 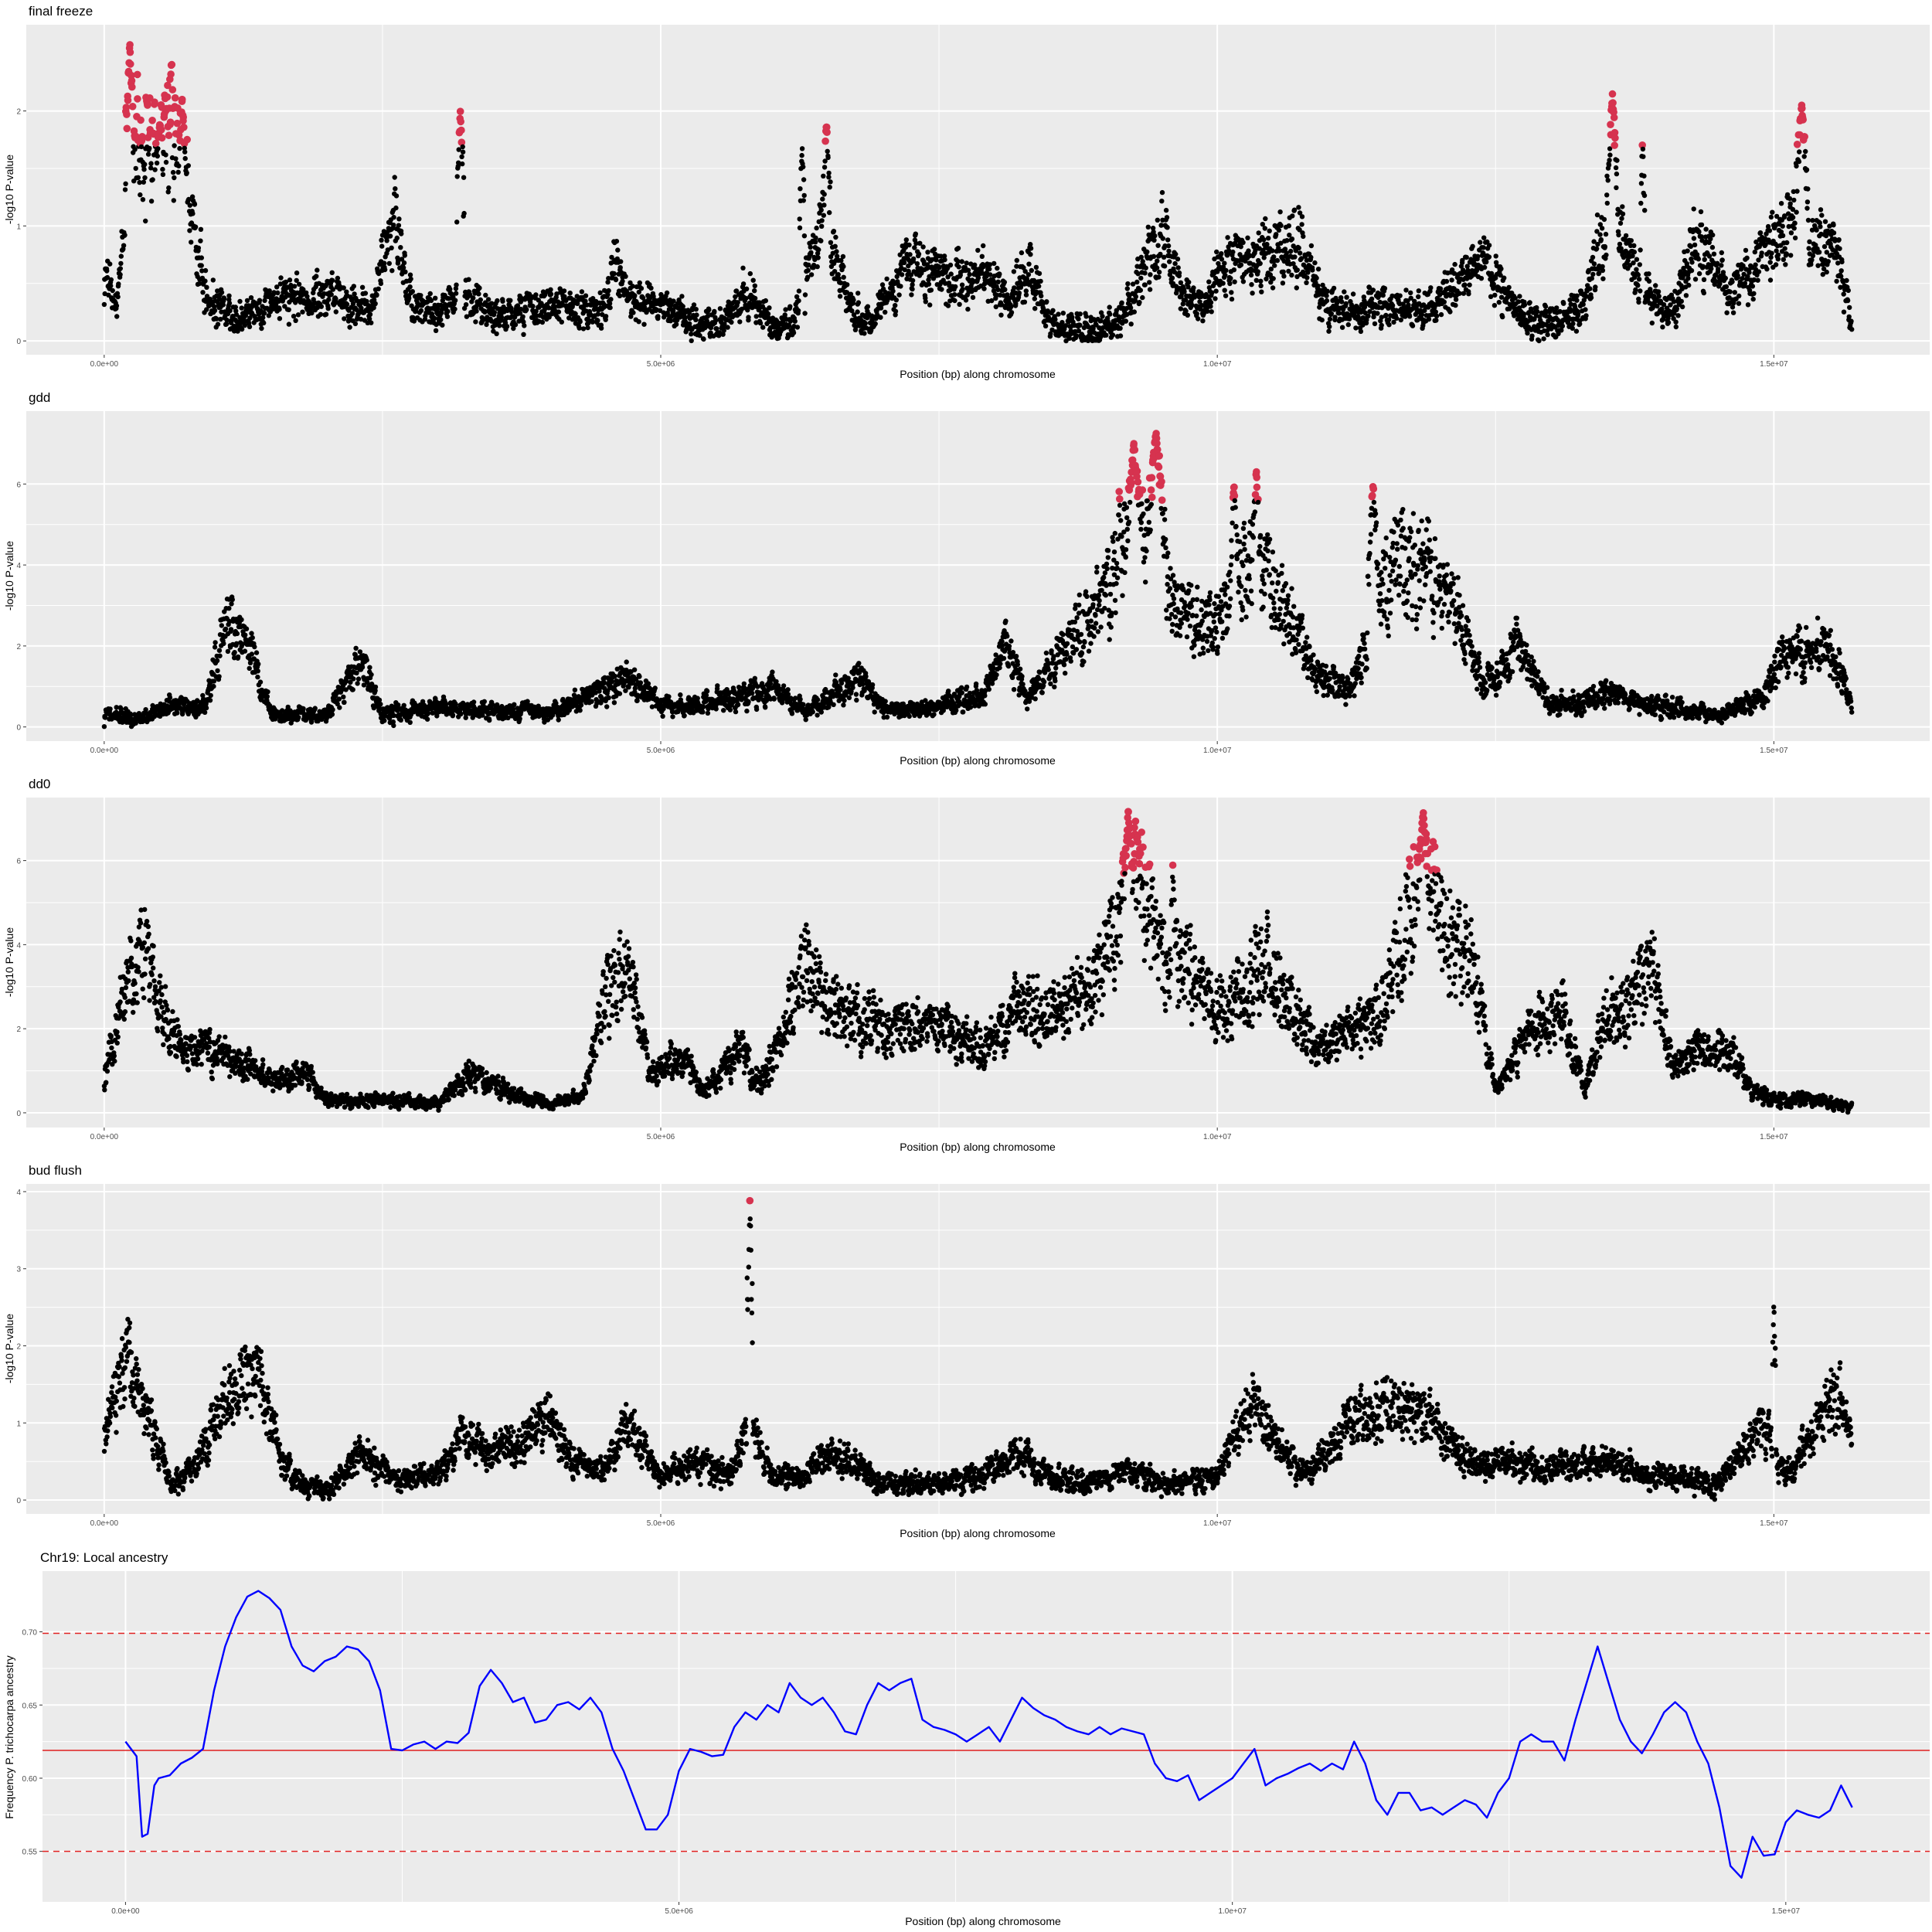 I want to click on point-series, so click(x=978, y=192).